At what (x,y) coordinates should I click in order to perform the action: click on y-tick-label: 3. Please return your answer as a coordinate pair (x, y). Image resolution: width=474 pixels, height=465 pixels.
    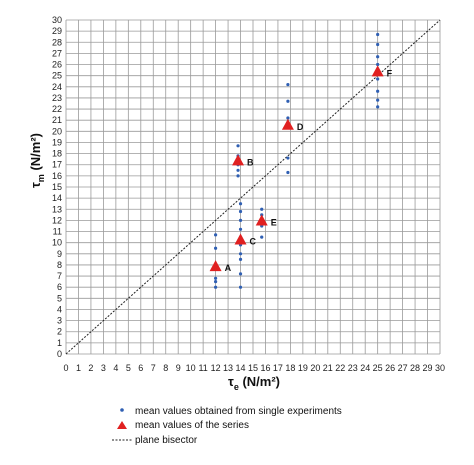
    Looking at the image, I should click on (59, 321).